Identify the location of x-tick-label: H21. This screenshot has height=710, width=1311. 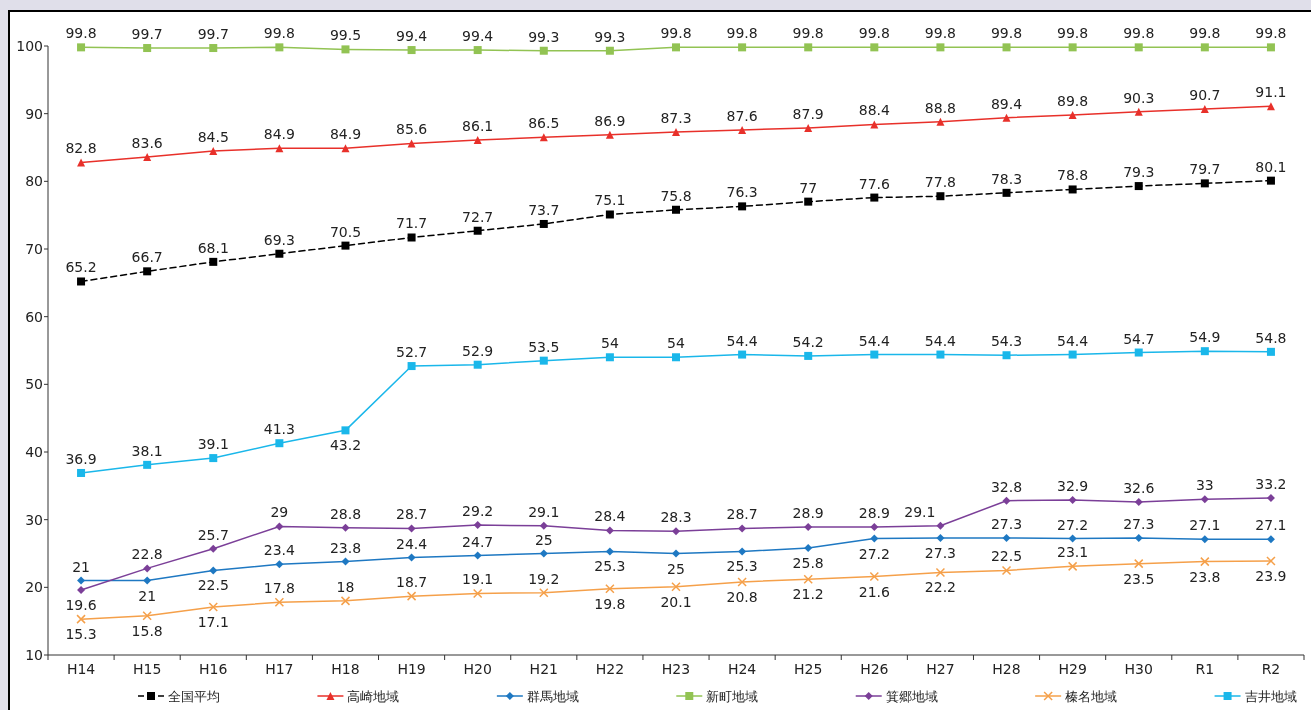
(543, 669).